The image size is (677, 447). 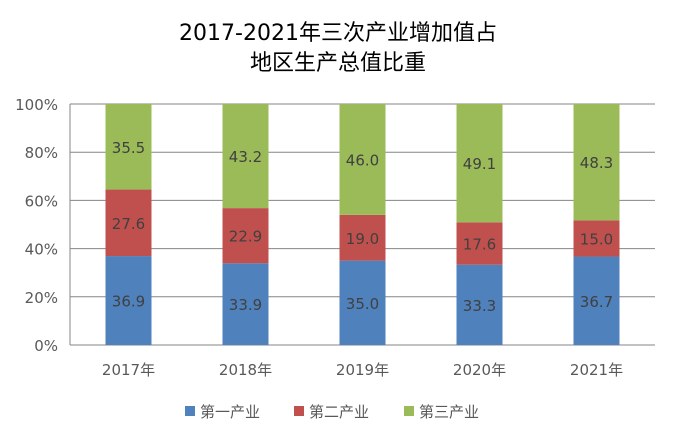 I want to click on x-tick-label: 2020年, so click(x=479, y=370).